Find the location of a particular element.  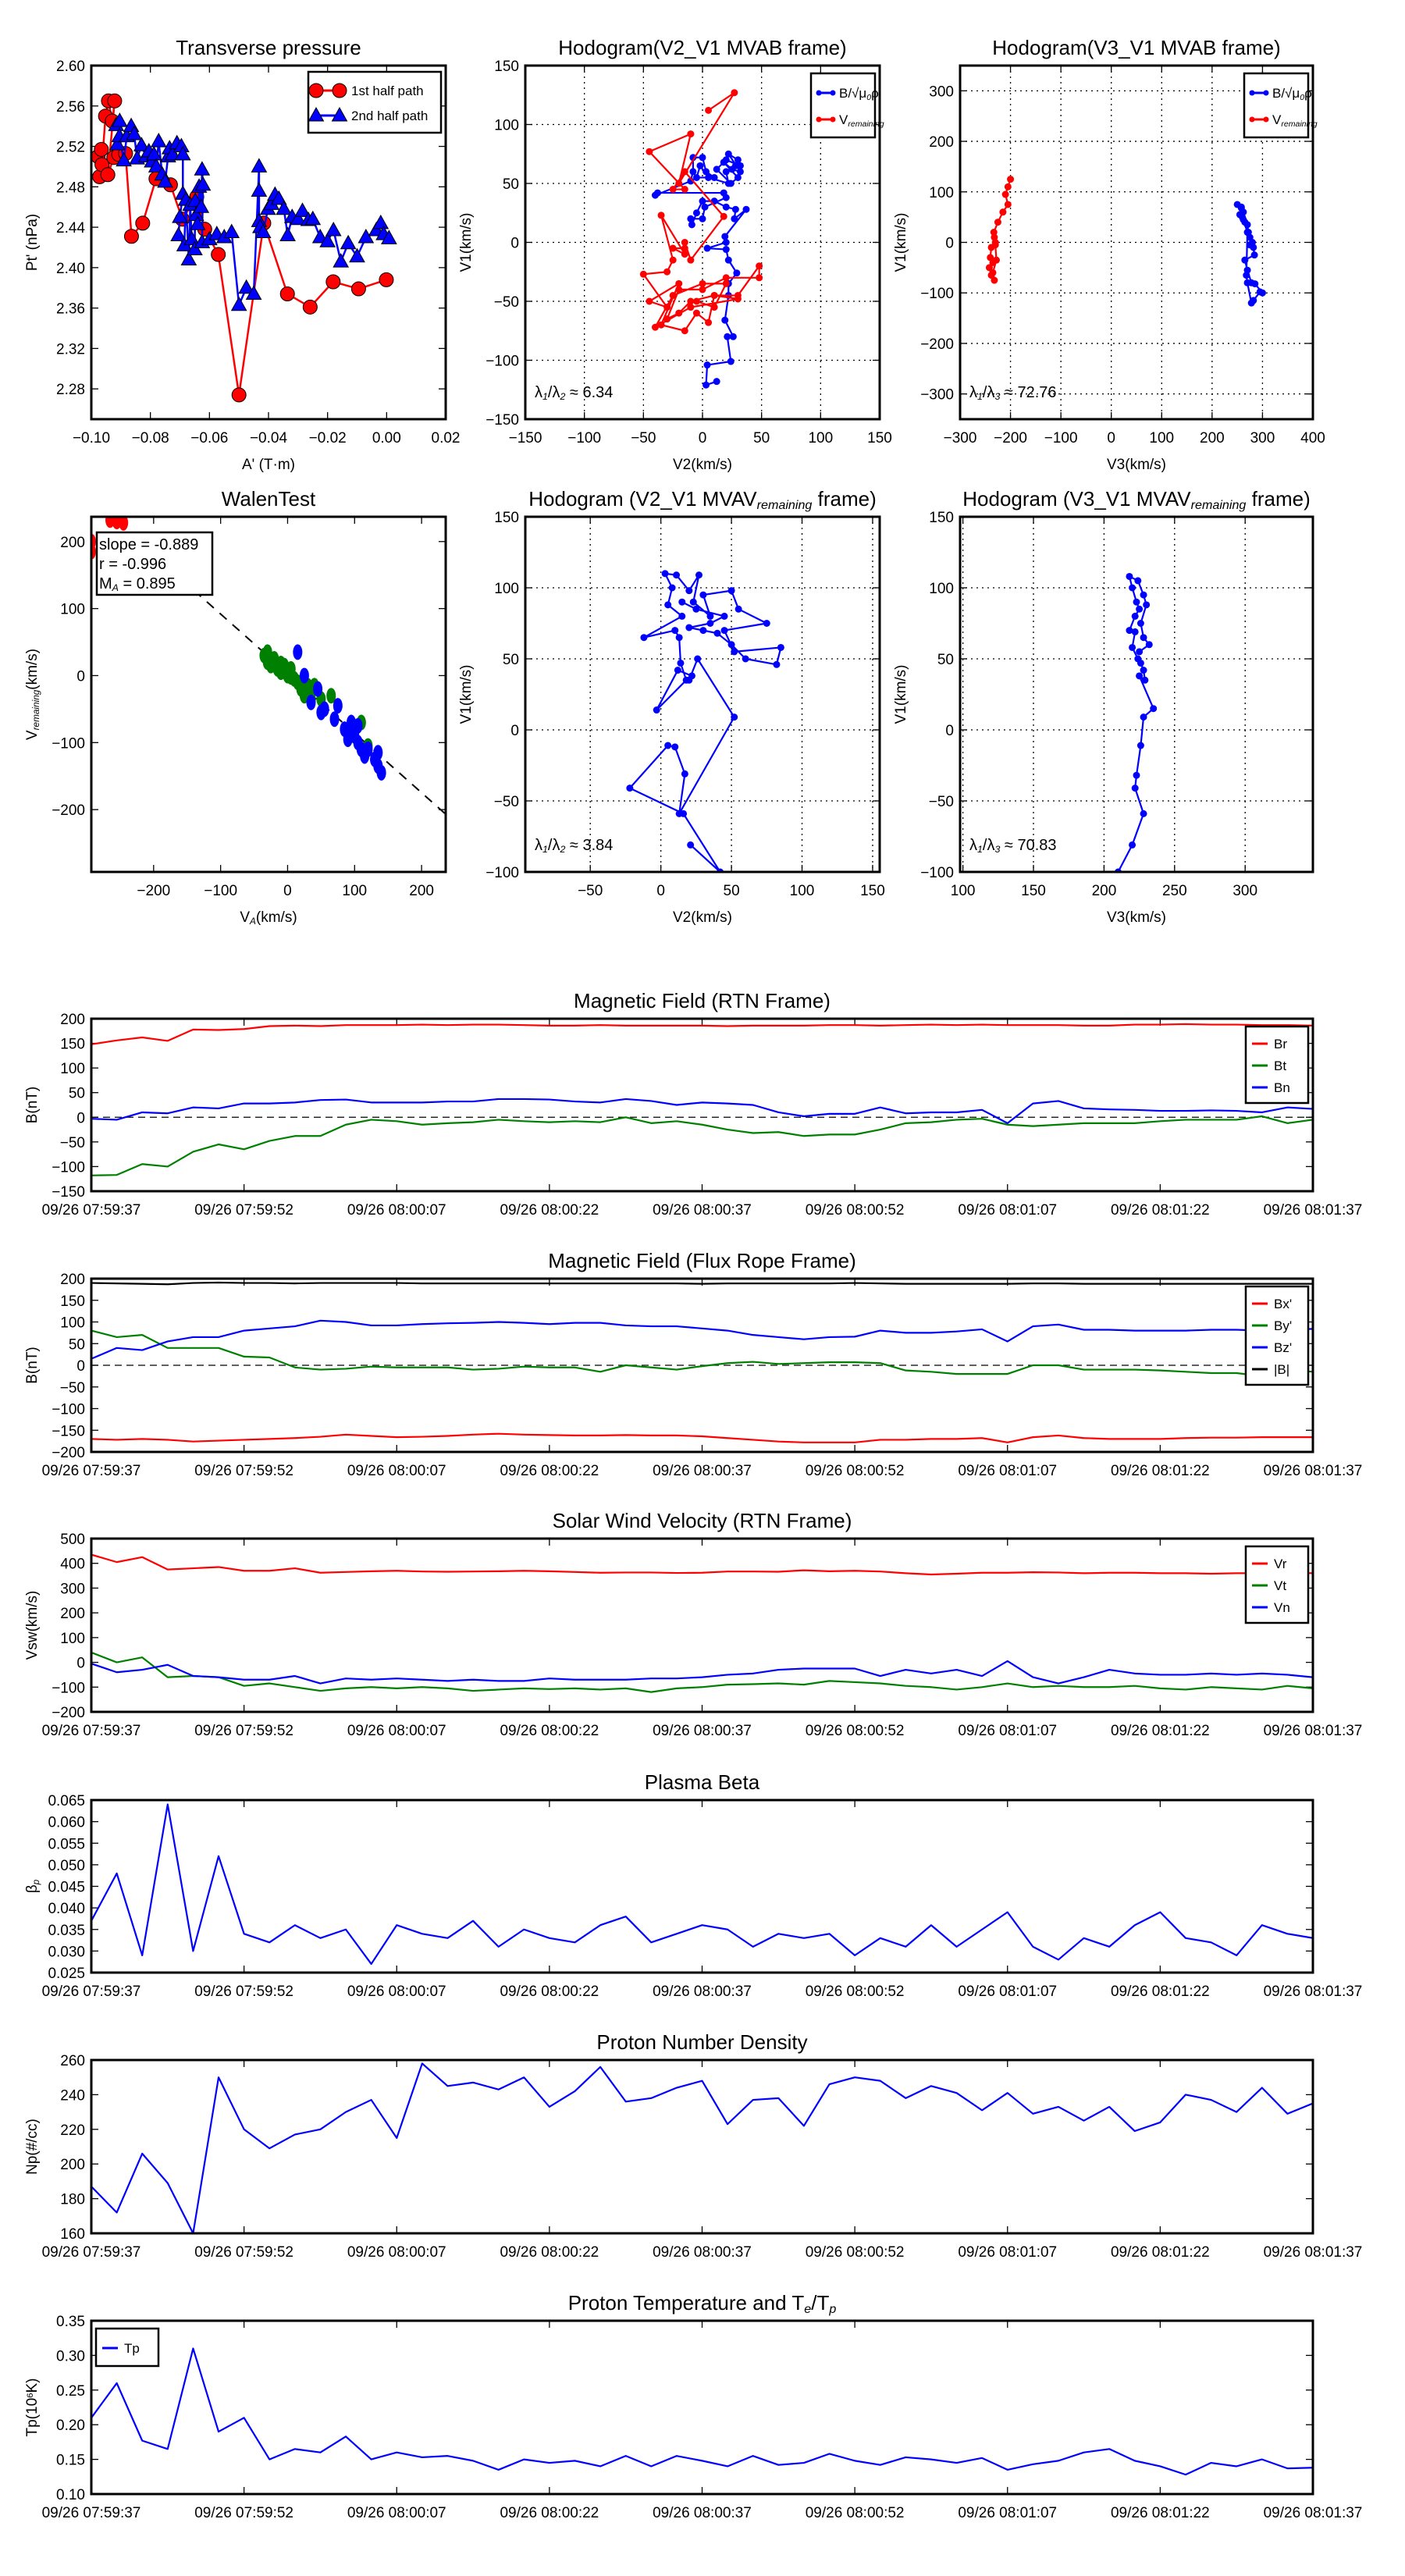

walen-stat-2-part: = 0.895 is located at coordinates (147, 583).